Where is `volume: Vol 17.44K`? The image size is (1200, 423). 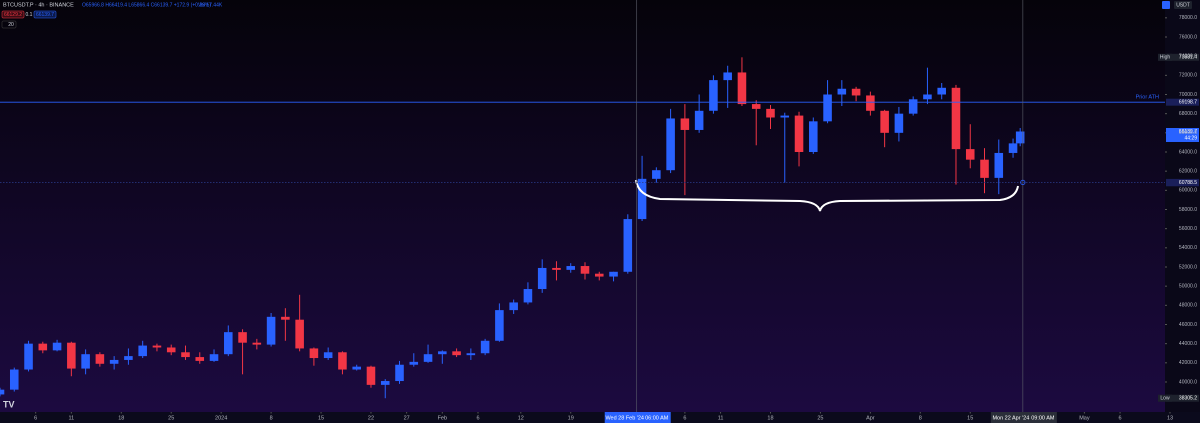 volume: Vol 17.44K is located at coordinates (210, 5).